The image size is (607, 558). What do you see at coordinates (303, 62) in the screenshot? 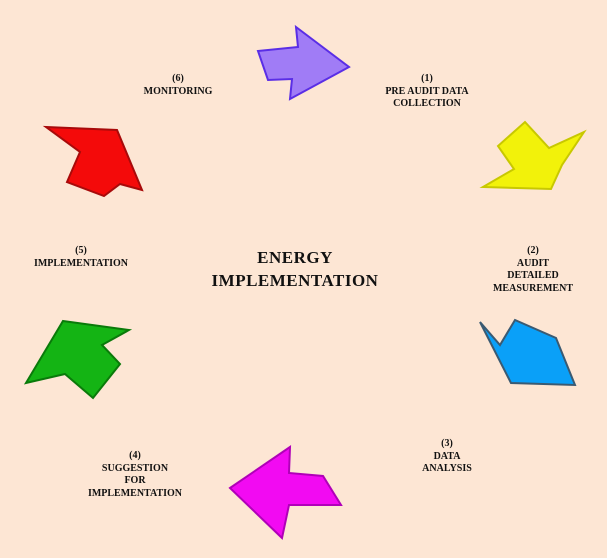
I see `arrow-purple` at bounding box center [303, 62].